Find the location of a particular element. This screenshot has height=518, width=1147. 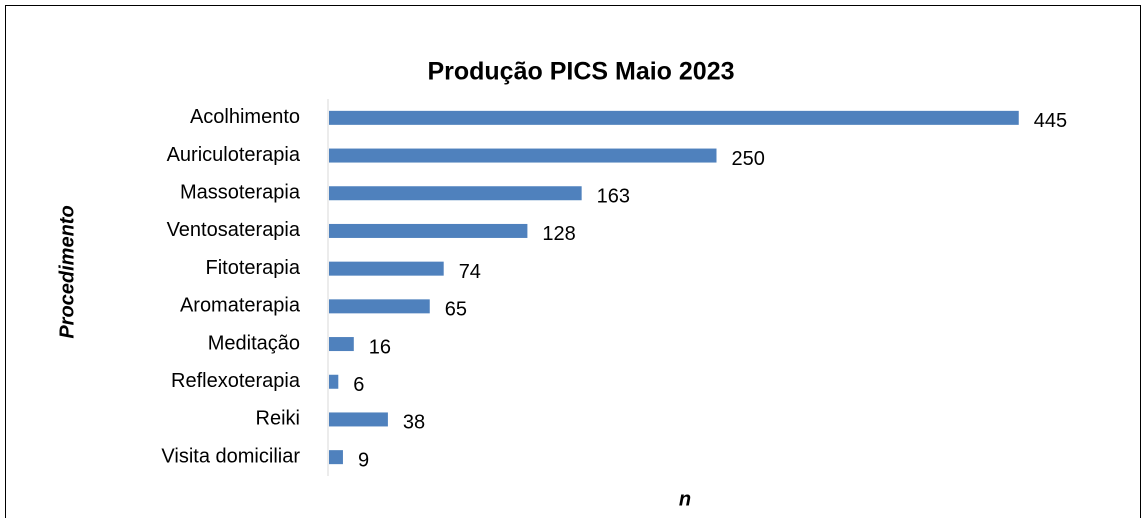

y-tick-label: Visita domiciliar is located at coordinates (230, 456).